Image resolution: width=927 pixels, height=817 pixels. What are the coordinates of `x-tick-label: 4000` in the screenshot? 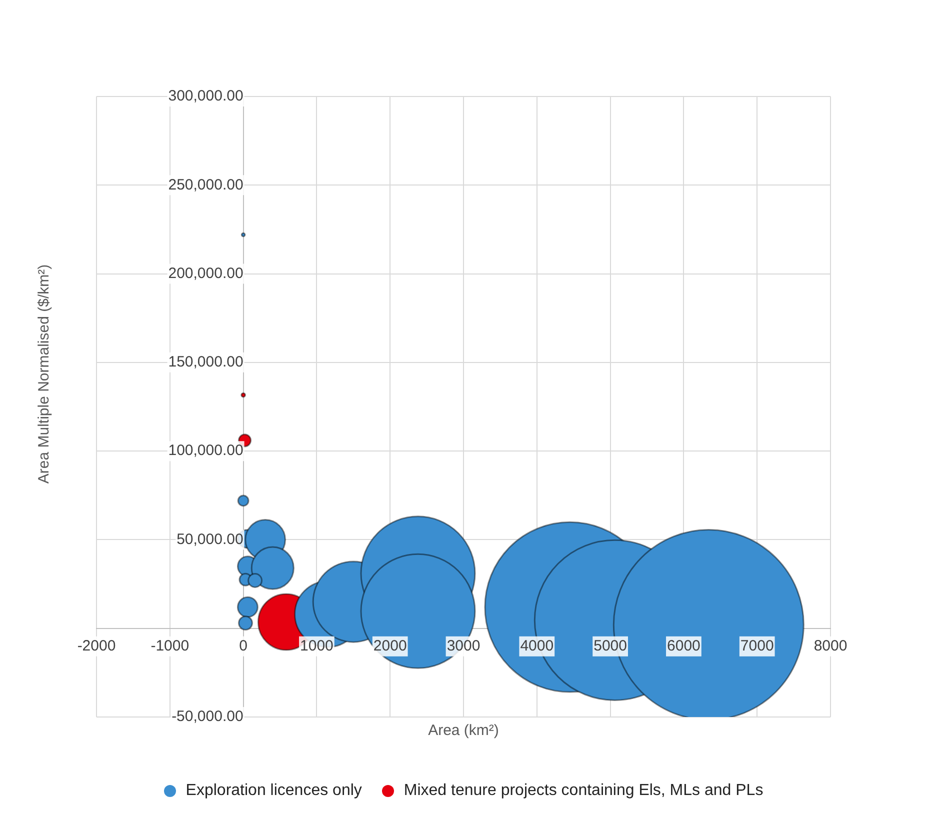 It's located at (537, 646).